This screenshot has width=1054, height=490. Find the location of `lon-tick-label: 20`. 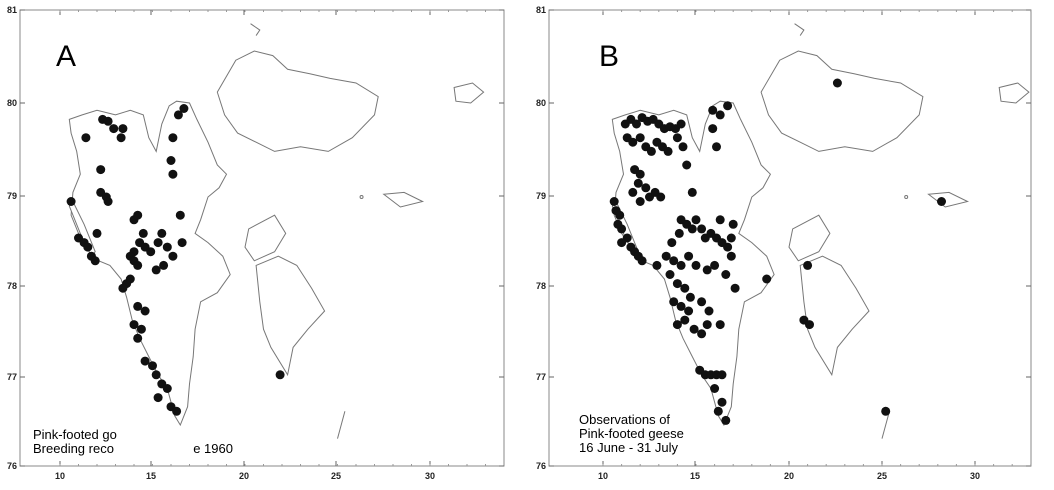

lon-tick-label: 20 is located at coordinates (244, 476).